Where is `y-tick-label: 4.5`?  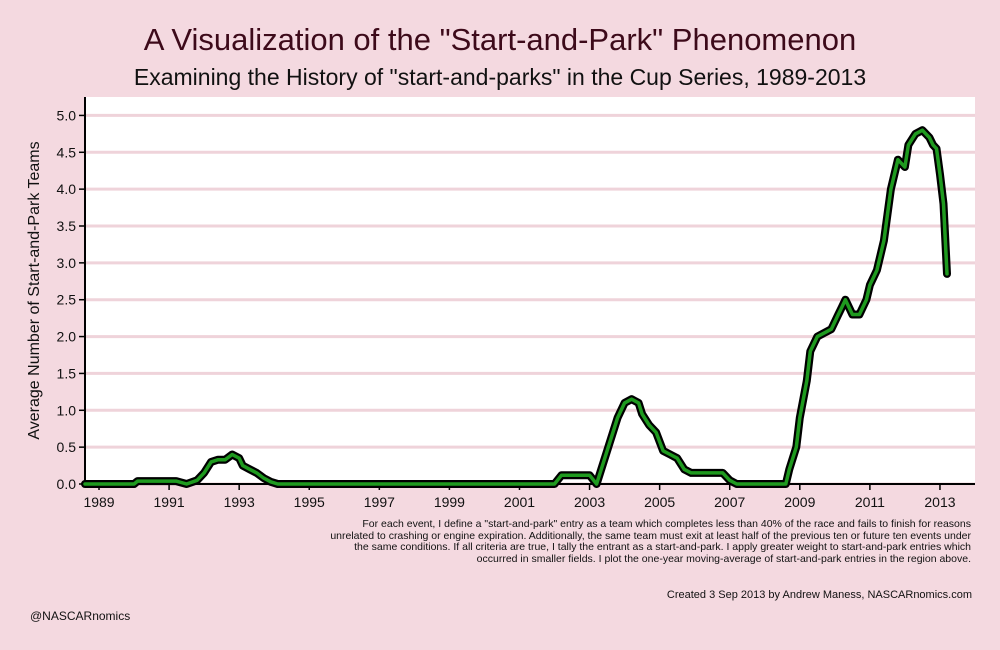
y-tick-label: 4.5 is located at coordinates (67, 152).